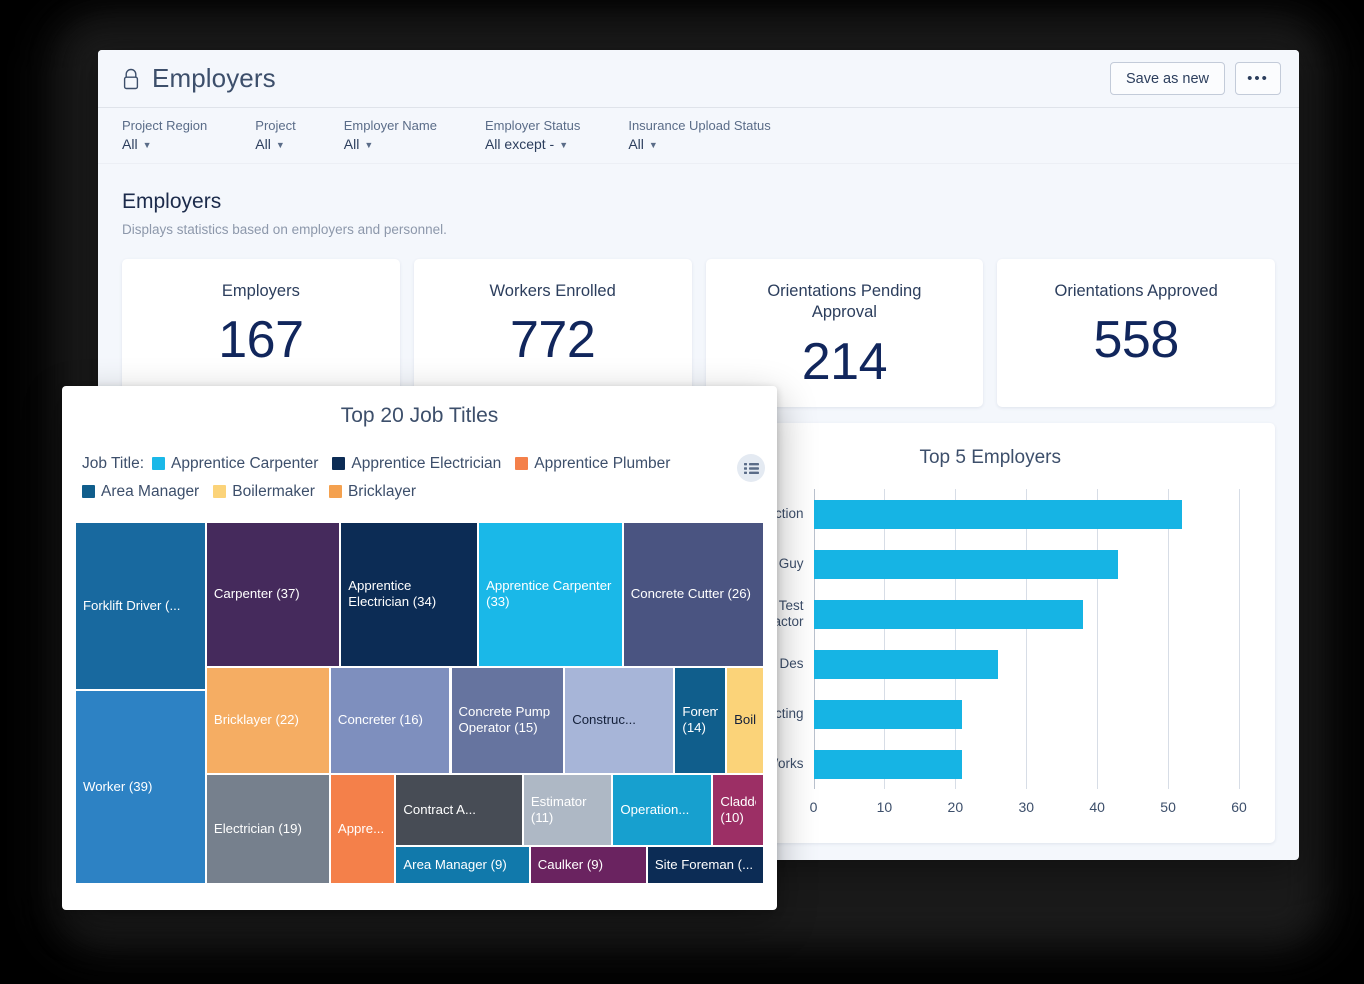 The width and height of the screenshot is (1364, 984). I want to click on treemap-tile: Apprentice Carpenter (33), so click(550, 594).